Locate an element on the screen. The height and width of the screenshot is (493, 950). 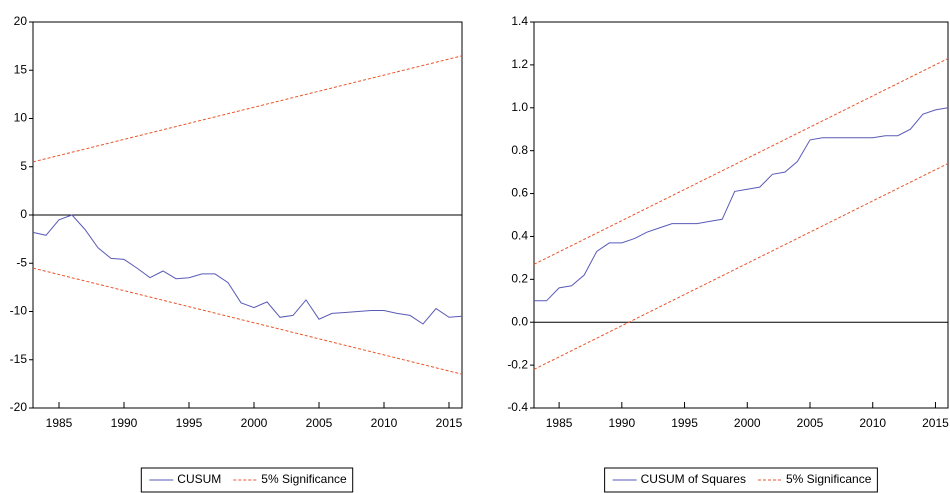
y-tick-label: 0.6 is located at coordinates (519, 193).